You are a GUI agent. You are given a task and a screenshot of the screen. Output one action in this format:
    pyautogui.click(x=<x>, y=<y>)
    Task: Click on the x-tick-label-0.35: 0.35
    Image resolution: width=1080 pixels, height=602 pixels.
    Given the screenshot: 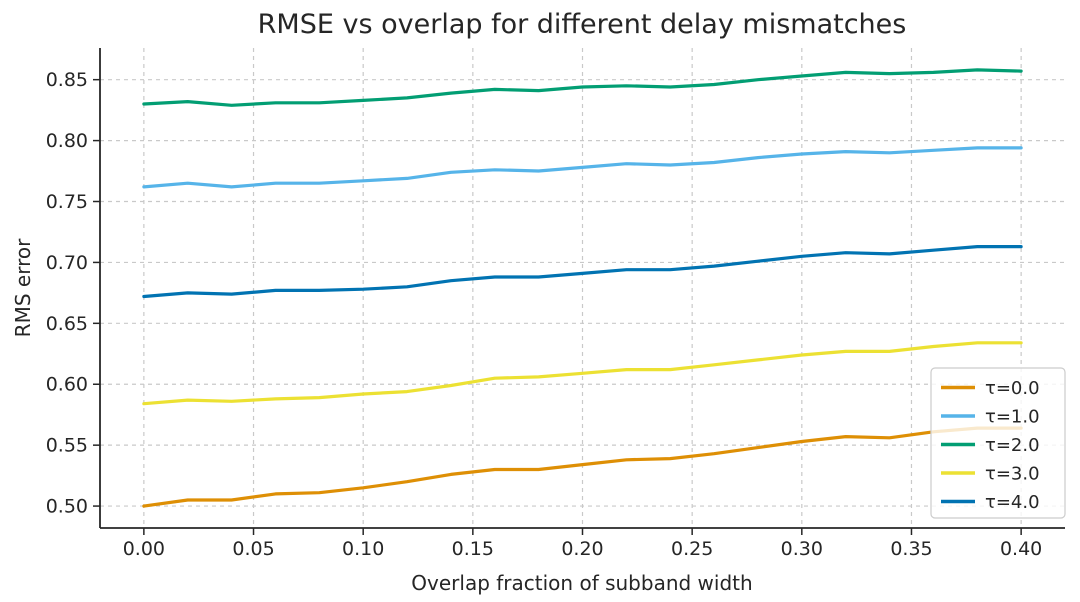 What is the action you would take?
    pyautogui.click(x=911, y=549)
    